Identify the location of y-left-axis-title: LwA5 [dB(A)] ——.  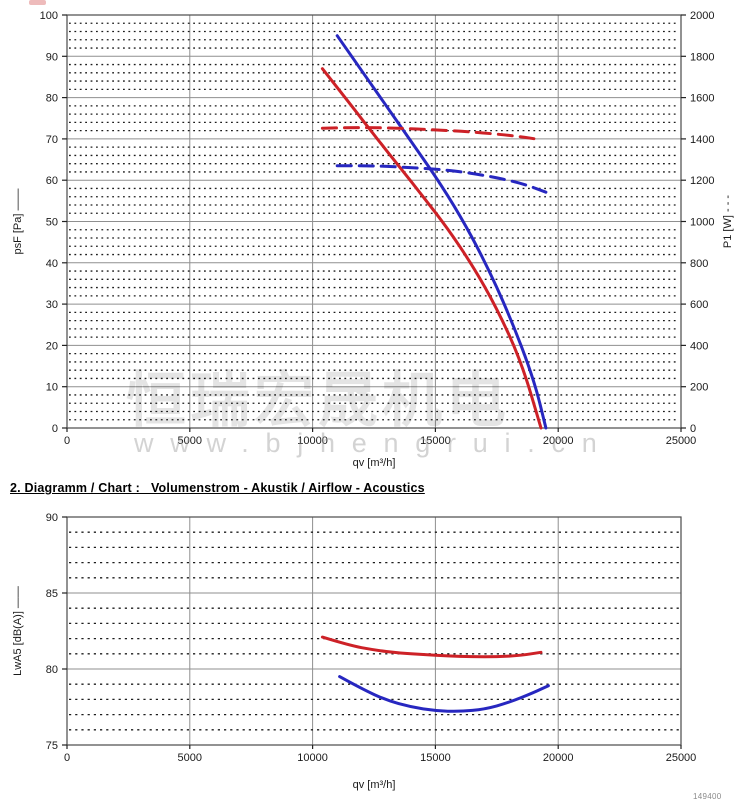
(18, 631).